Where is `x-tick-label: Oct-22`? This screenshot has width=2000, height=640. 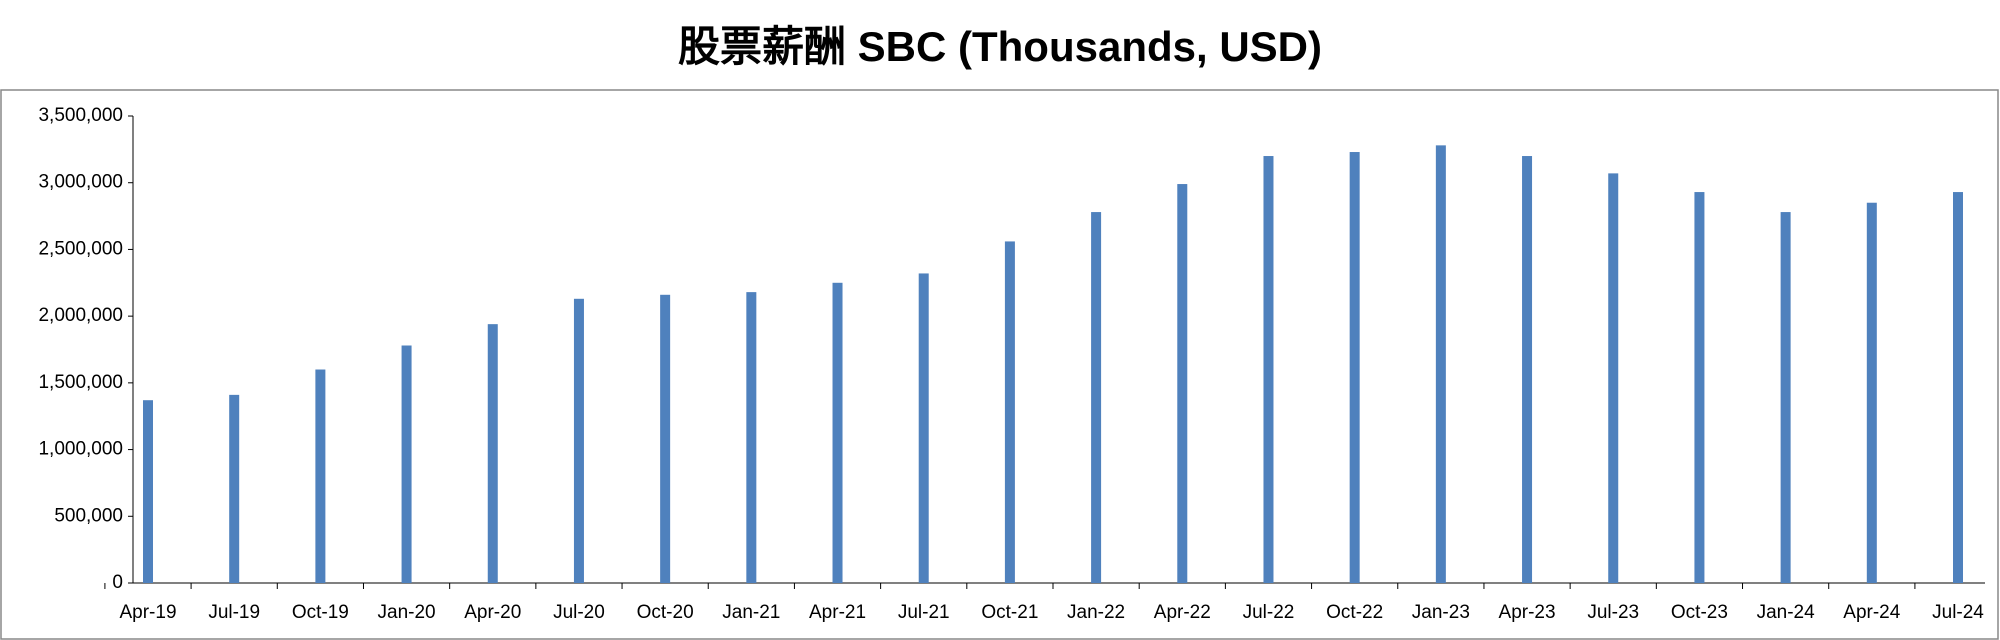 x-tick-label: Oct-22 is located at coordinates (1354, 612).